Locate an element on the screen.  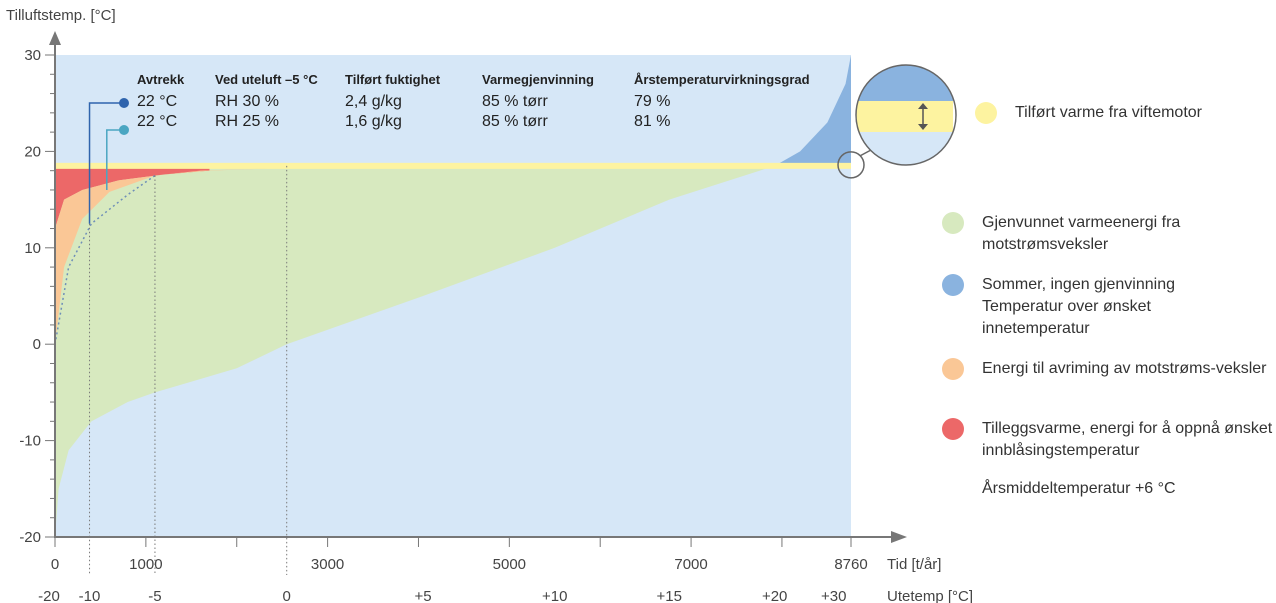
table-header: Tilført fuktighet is located at coordinates (393, 79).